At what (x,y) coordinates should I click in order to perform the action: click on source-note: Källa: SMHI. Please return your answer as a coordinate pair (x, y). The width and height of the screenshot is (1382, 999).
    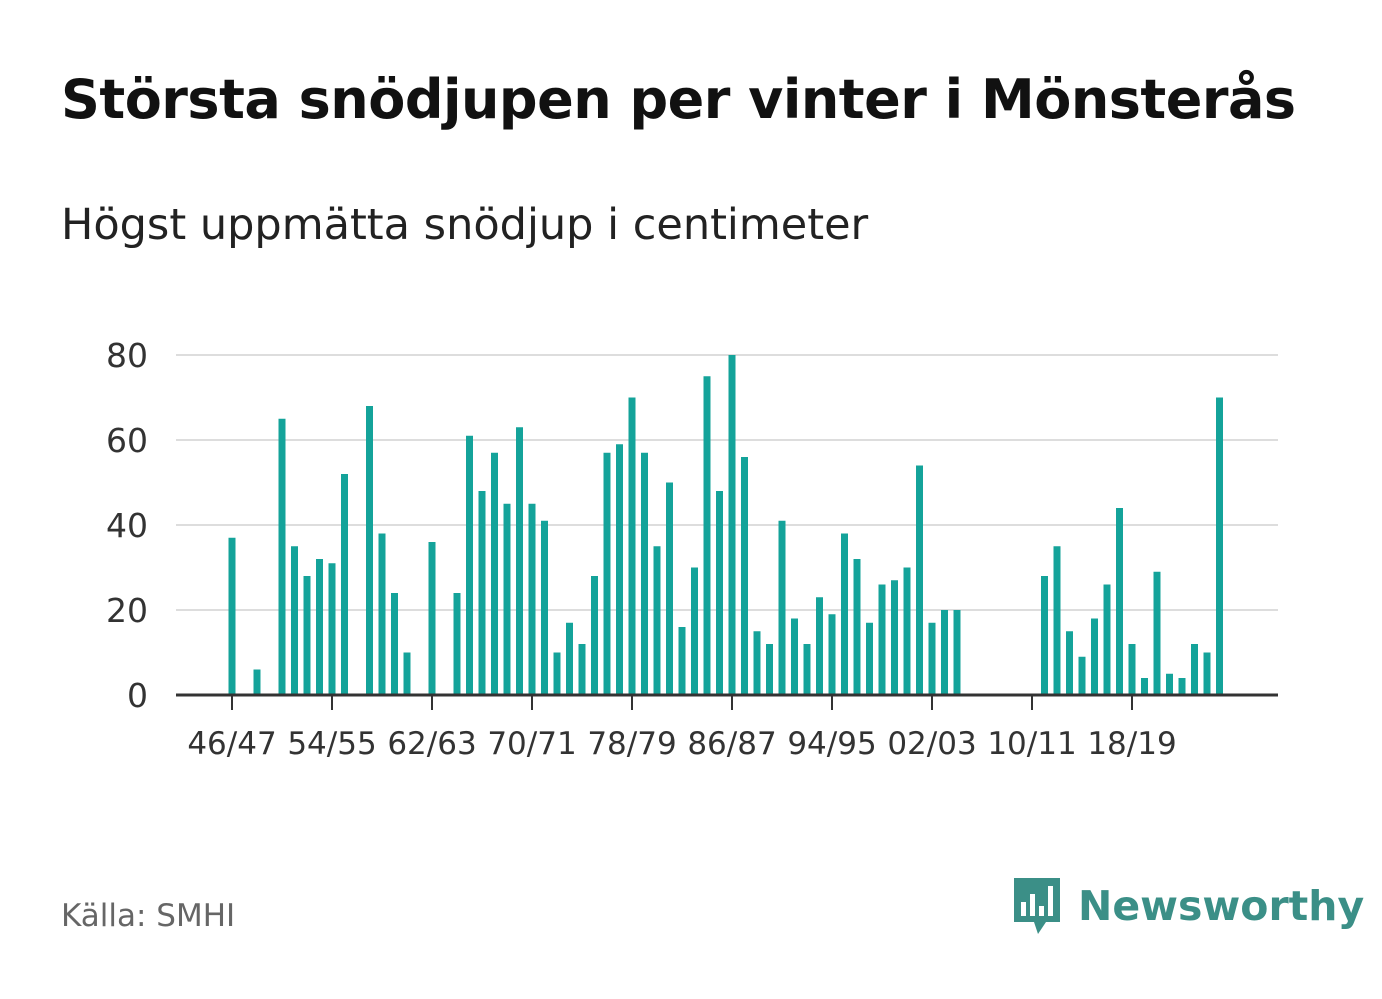
    Looking at the image, I should click on (148, 916).